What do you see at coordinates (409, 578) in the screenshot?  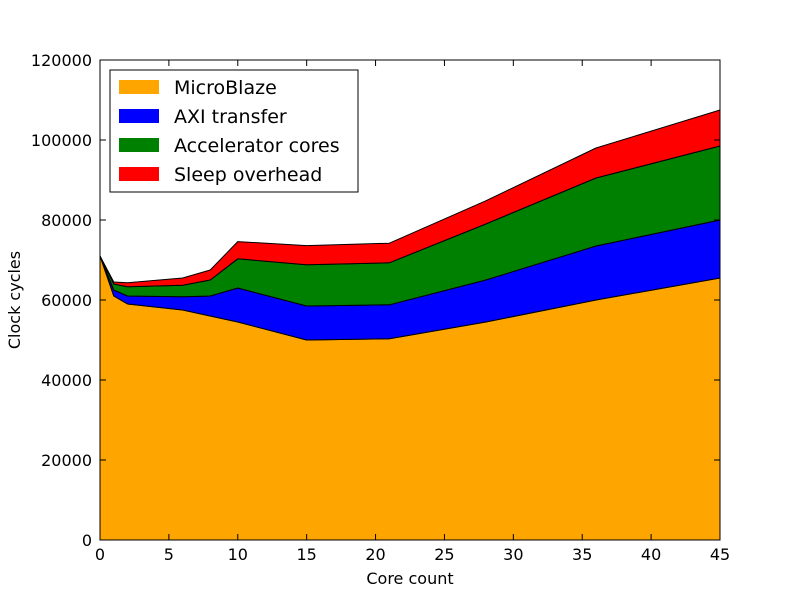 I see `x-axis-label: Core count` at bounding box center [409, 578].